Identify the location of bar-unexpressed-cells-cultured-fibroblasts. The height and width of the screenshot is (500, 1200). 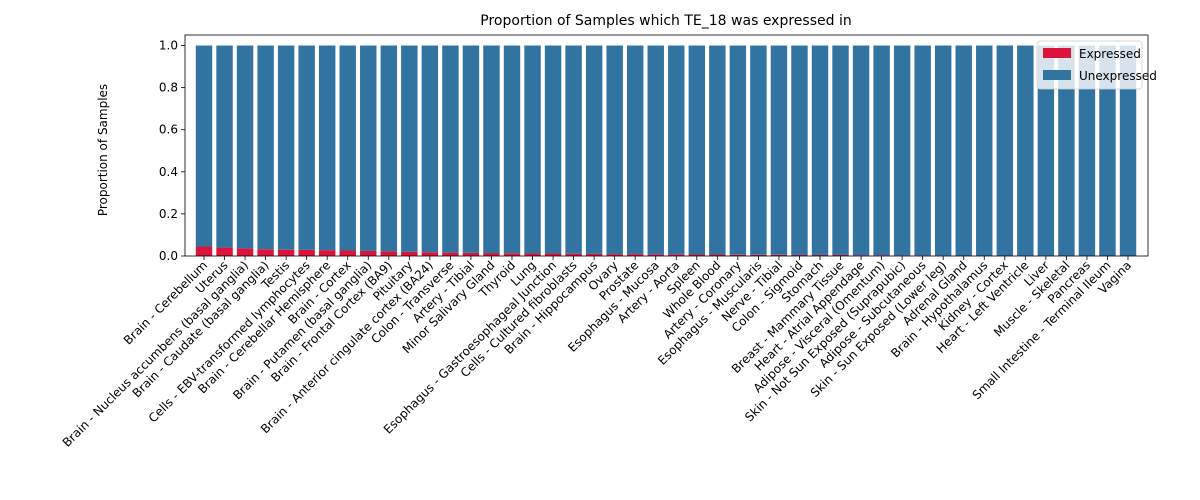
(573, 149).